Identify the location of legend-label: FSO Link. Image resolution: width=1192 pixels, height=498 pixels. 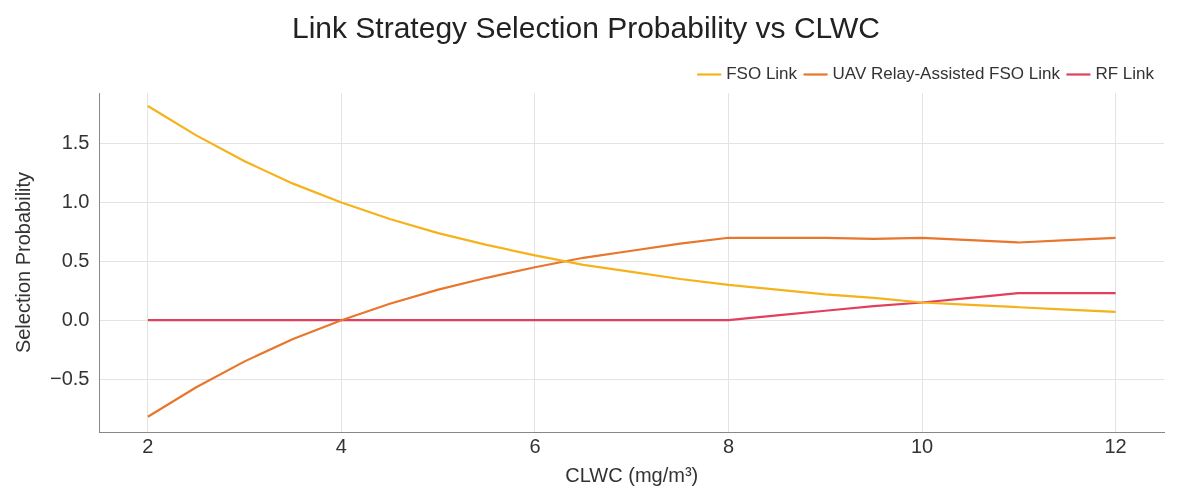
(762, 74).